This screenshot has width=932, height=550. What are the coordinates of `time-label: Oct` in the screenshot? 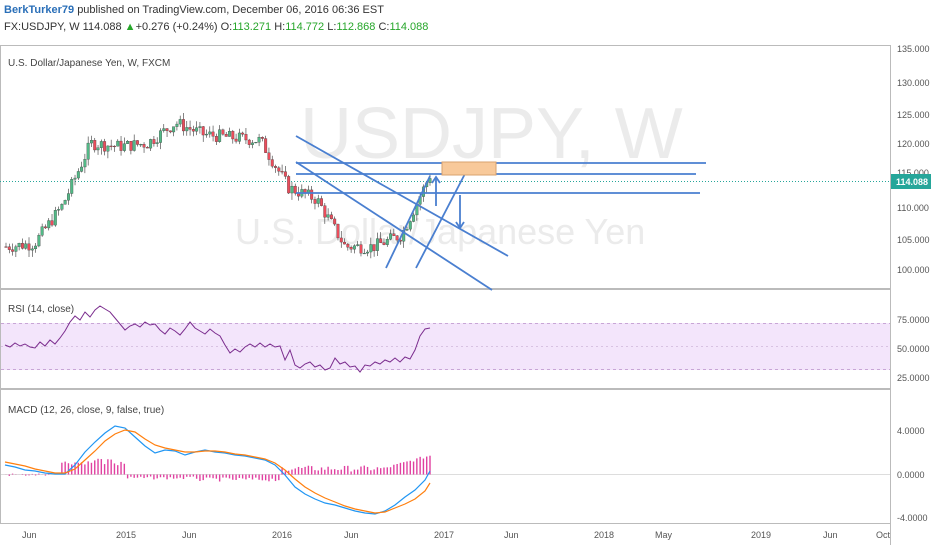 It's located at (883, 535).